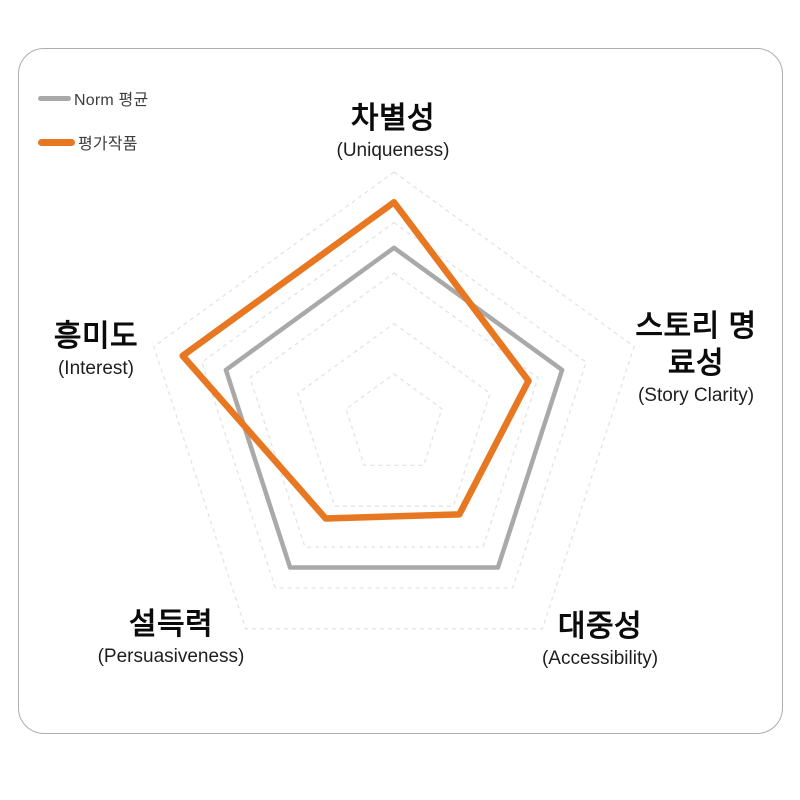  I want to click on axis-label-interest: 흥미도 (Interest), so click(96, 349).